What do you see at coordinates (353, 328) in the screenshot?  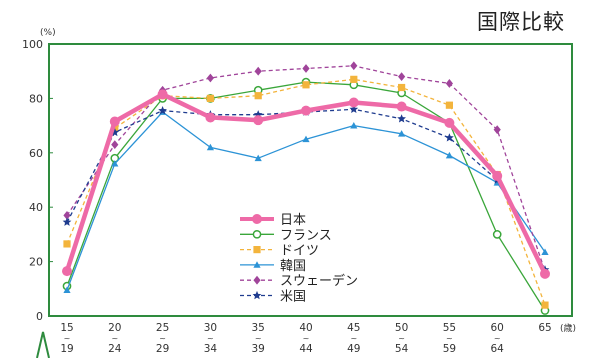 I see `x-tick-label: 45` at bounding box center [353, 328].